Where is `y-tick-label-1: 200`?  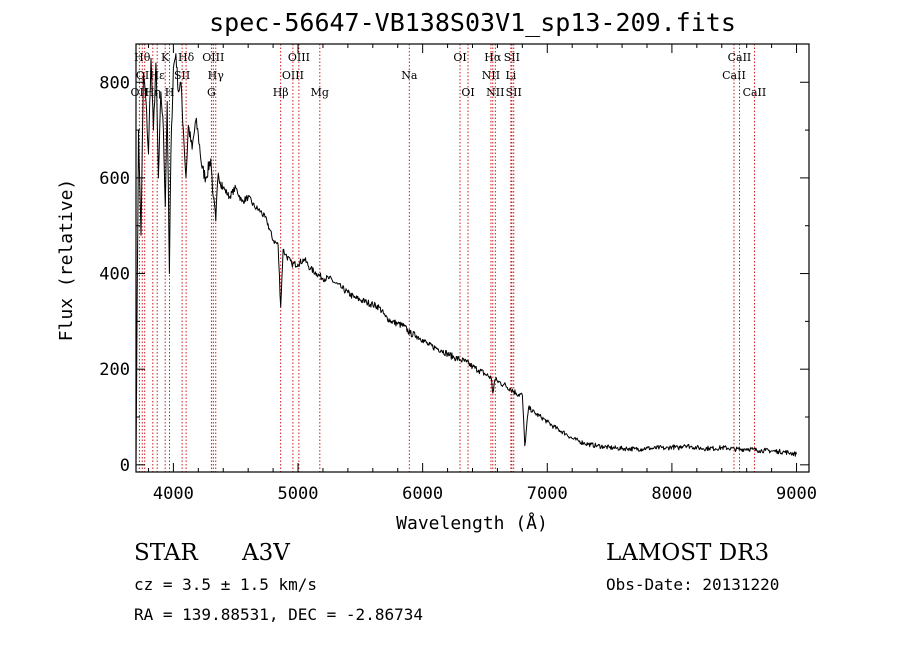
y-tick-label-1: 200 is located at coordinates (114, 370).